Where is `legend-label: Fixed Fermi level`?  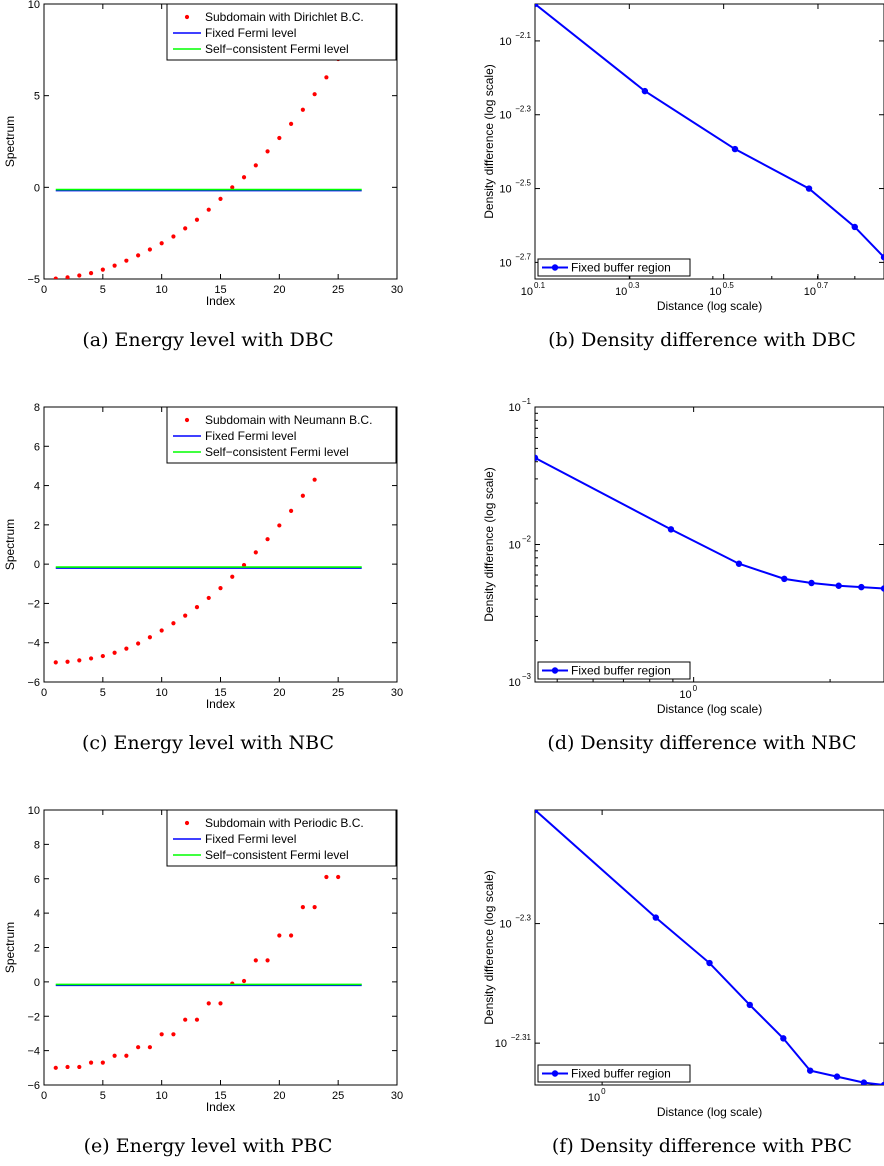 legend-label: Fixed Fermi level is located at coordinates (250, 33).